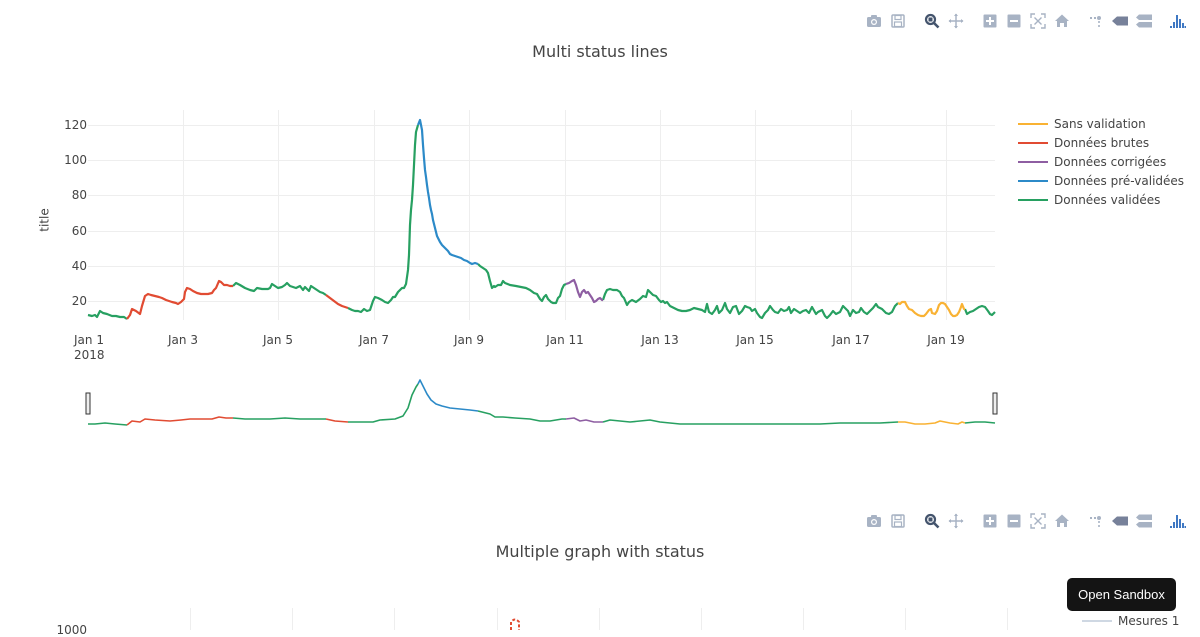  Describe the element at coordinates (1101, 199) in the screenshot. I see `legend-item-donnees-validees: Données validées` at that location.